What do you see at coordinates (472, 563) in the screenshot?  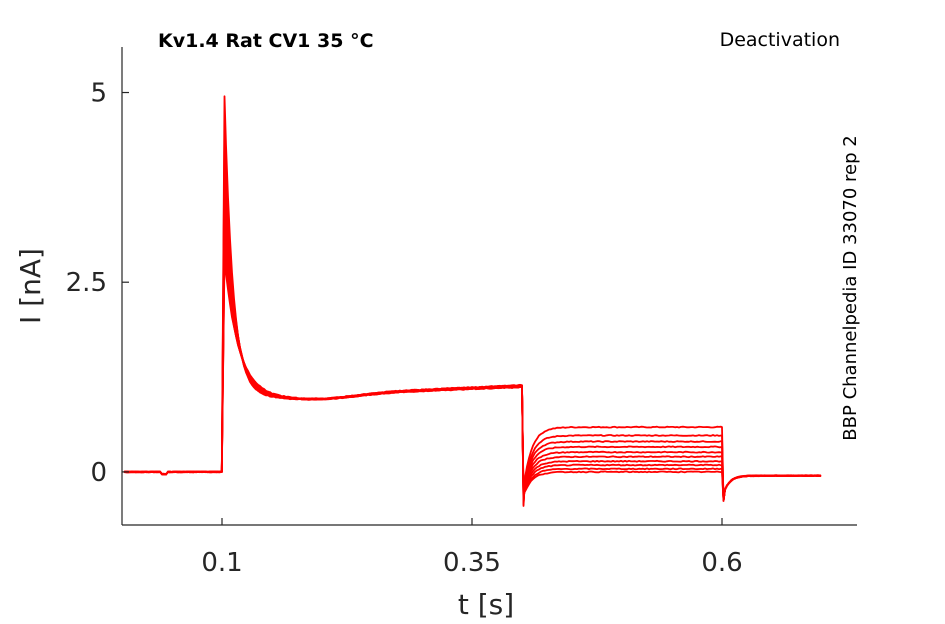 I see `x-tick-label: 0.35` at bounding box center [472, 563].